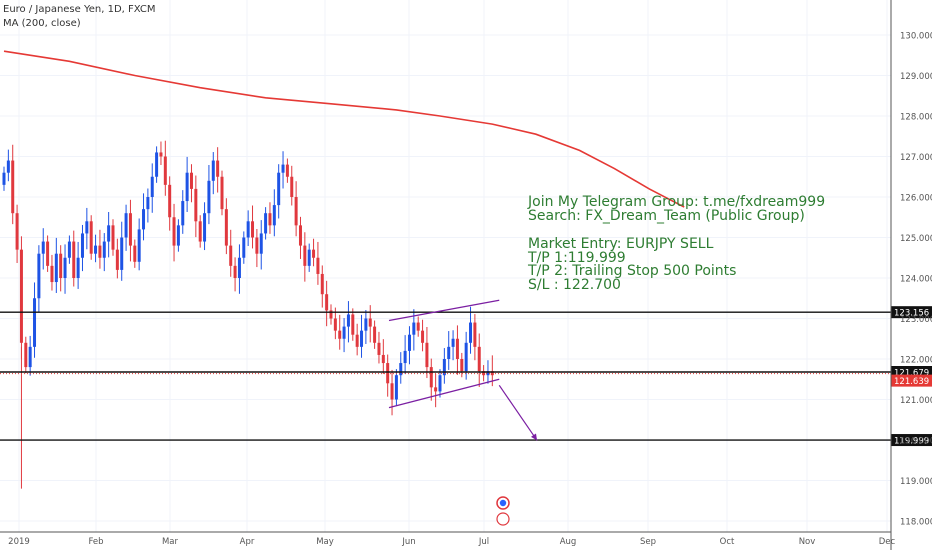  What do you see at coordinates (916, 37) in the screenshot?
I see `y-tick-label: 130.000` at bounding box center [916, 37].